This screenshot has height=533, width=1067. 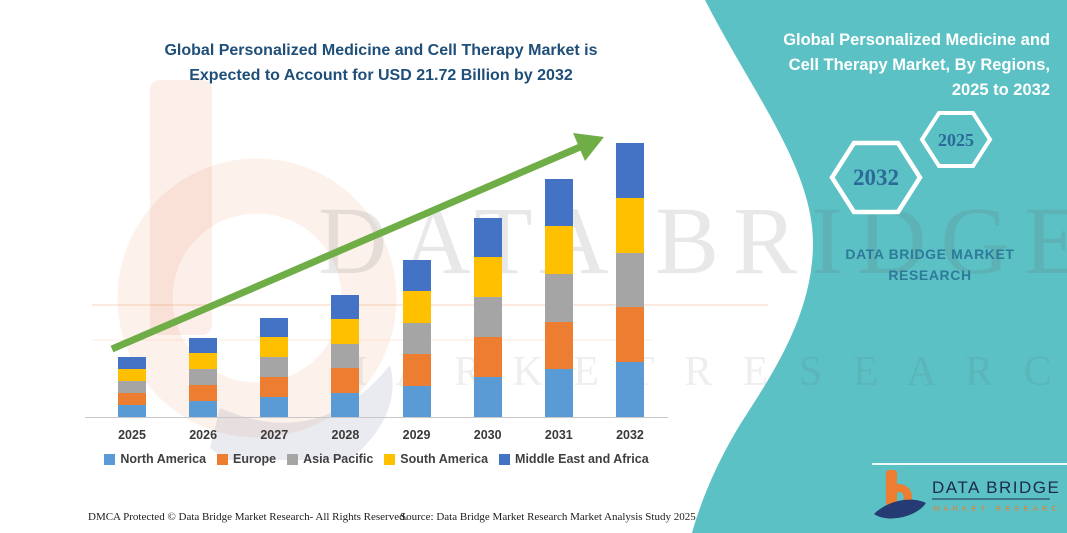 What do you see at coordinates (274, 407) in the screenshot?
I see `bar-2027-segment-north-america` at bounding box center [274, 407].